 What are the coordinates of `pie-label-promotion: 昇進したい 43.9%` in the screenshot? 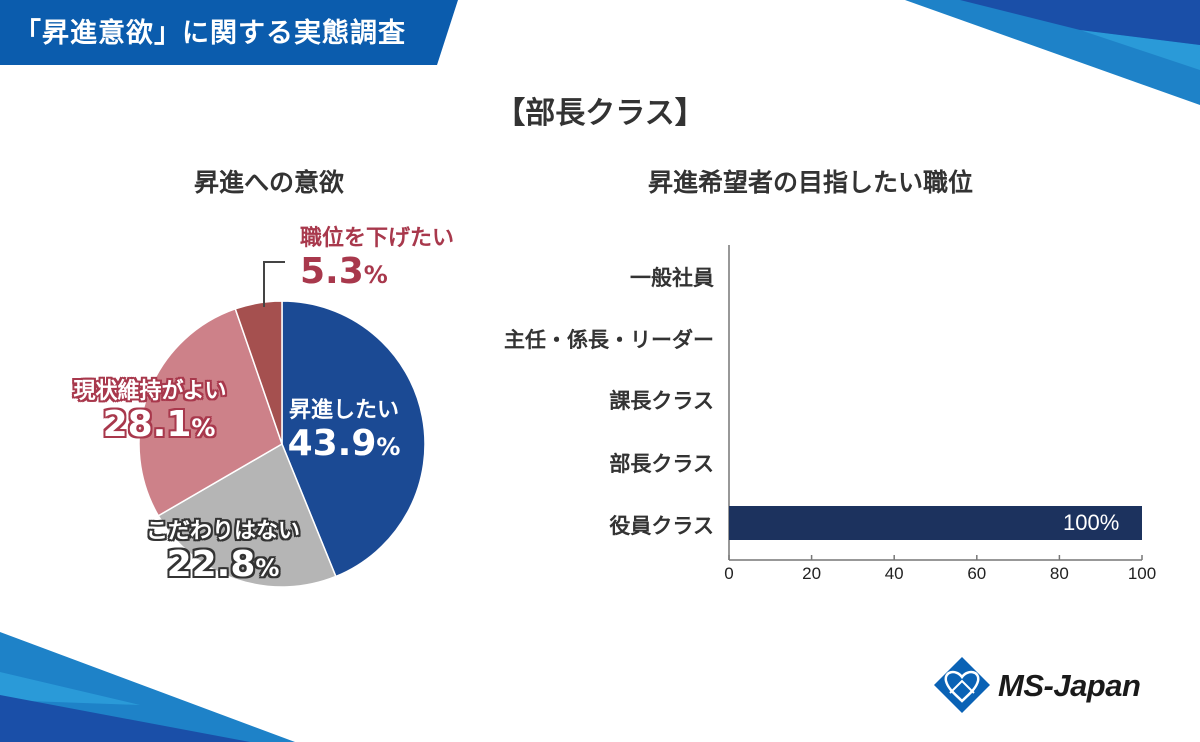 It's located at (344, 429).